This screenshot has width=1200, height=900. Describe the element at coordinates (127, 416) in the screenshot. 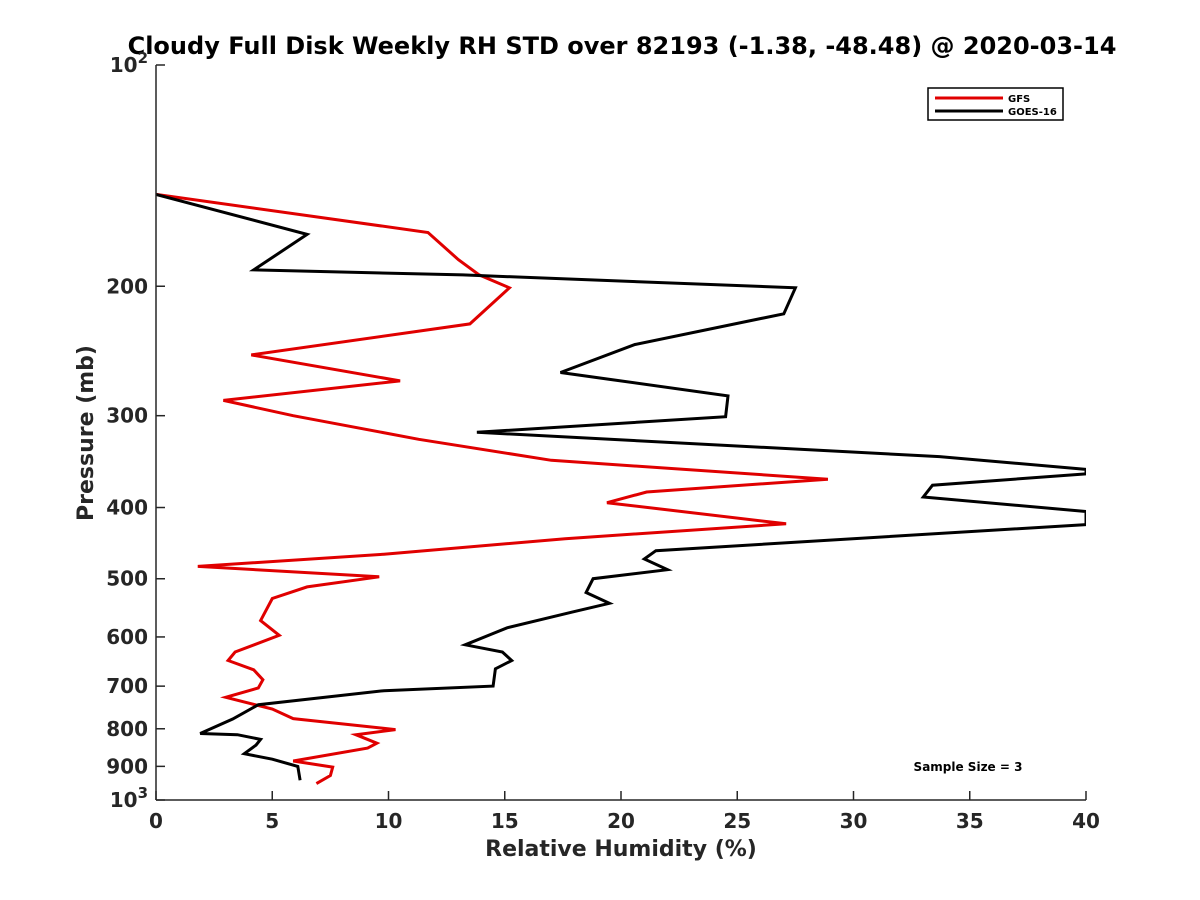

I see `y-tick-label: 300` at that location.